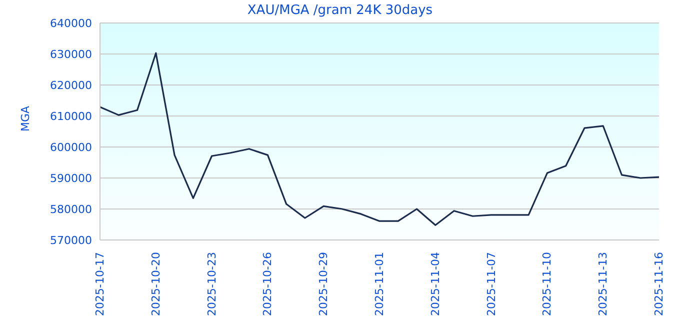  What do you see at coordinates (71, 178) in the screenshot?
I see `y-tick-label: 590000` at bounding box center [71, 178].